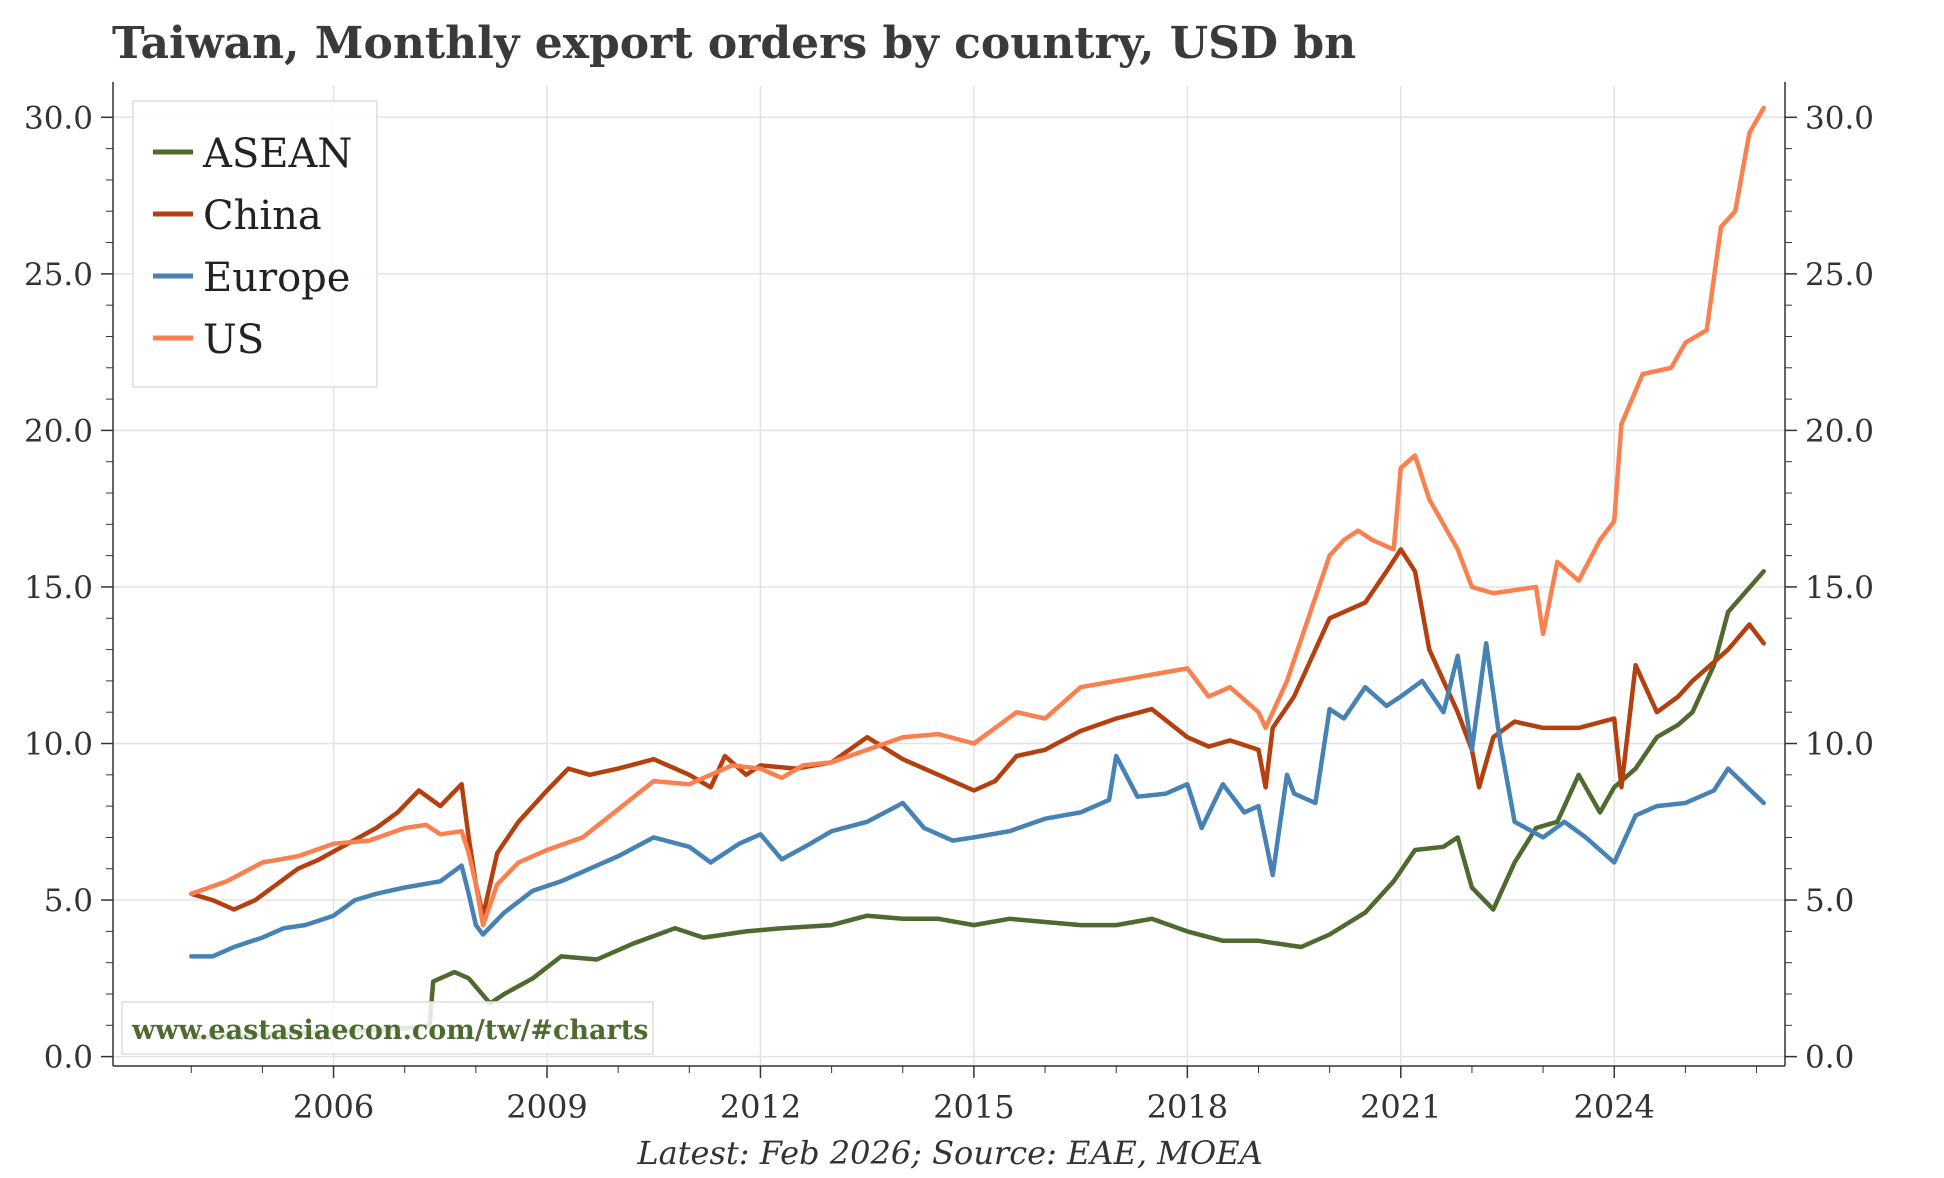 The height and width of the screenshot is (1178, 1944). Describe the element at coordinates (1829, 901) in the screenshot. I see `y-tick-label-right: 5.0` at that location.